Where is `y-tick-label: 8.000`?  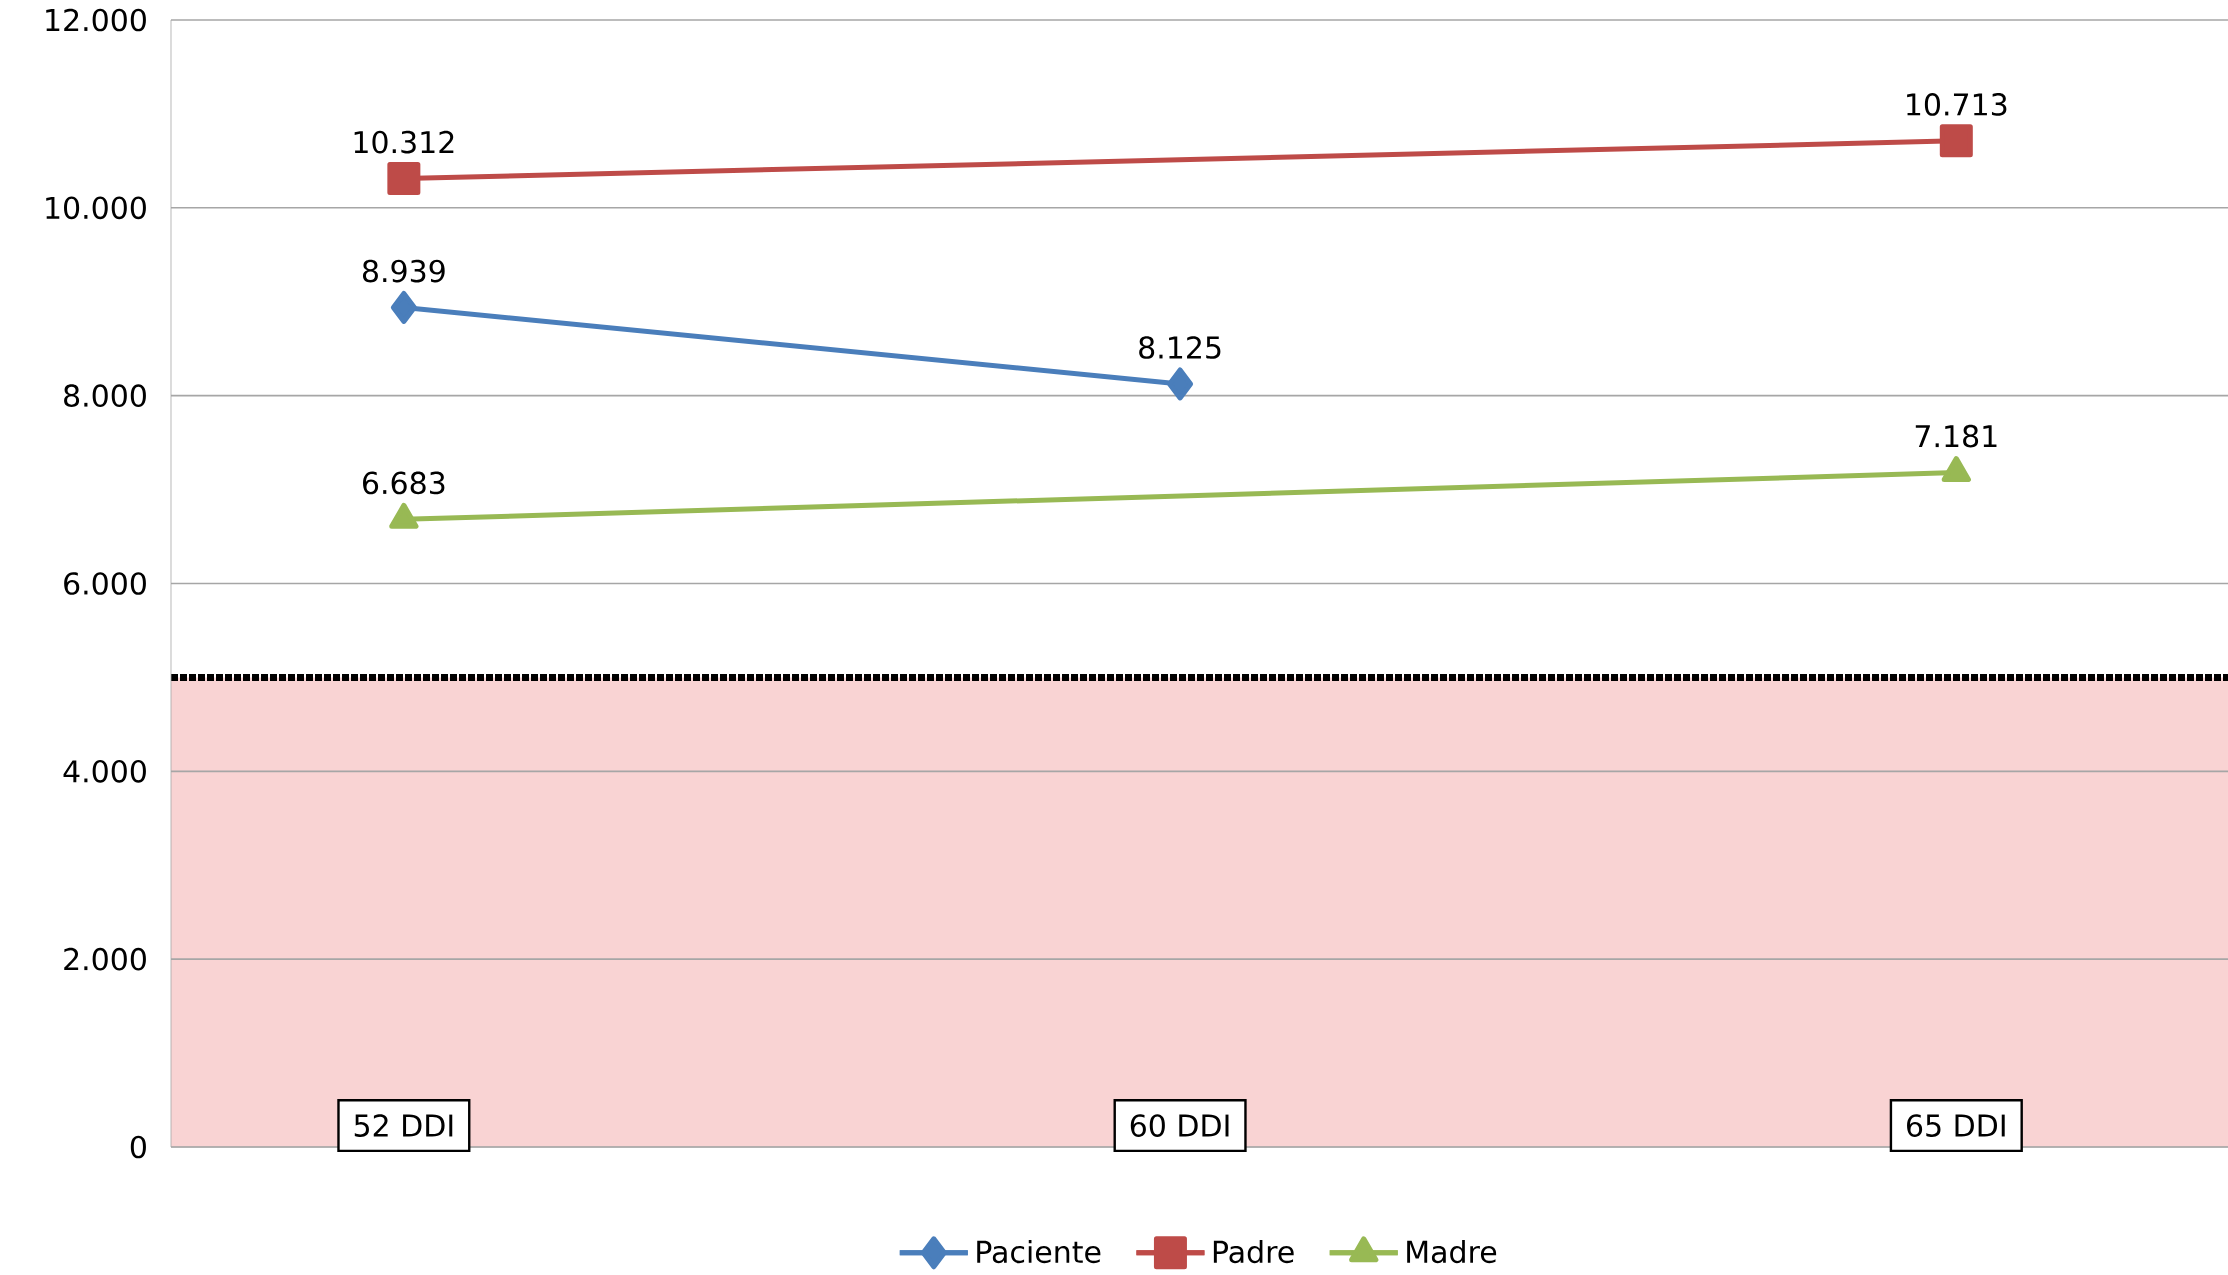
y-tick-label: 8.000 is located at coordinates (105, 396).